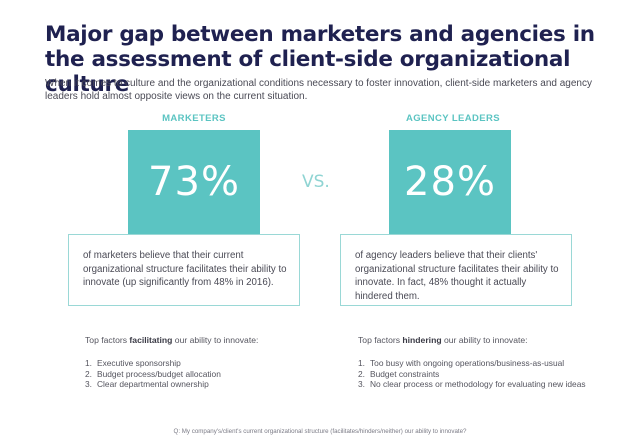 Image resolution: width=640 pixels, height=445 pixels. I want to click on agency-leaders-heading: AGENCY LEADERS, so click(453, 118).